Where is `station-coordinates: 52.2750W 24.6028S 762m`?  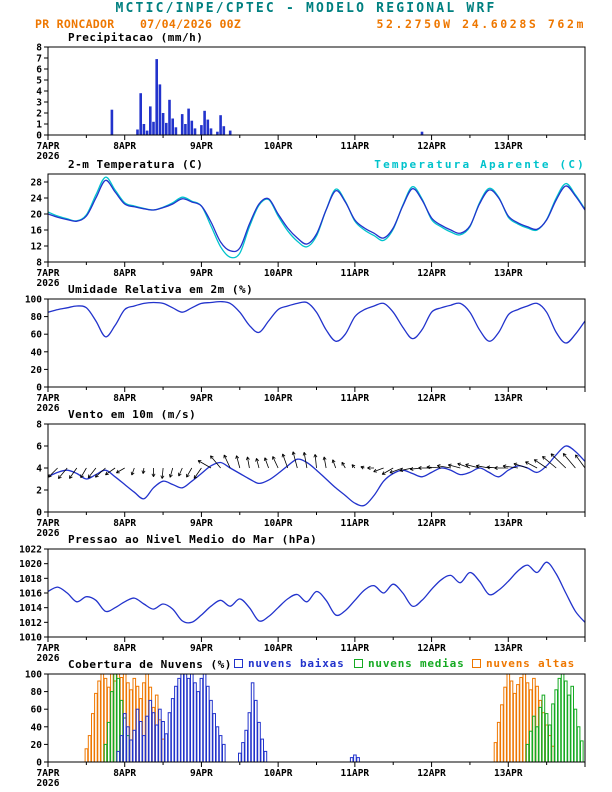
station-coordinates: 52.2750W 24.6028S 762m is located at coordinates (481, 24).